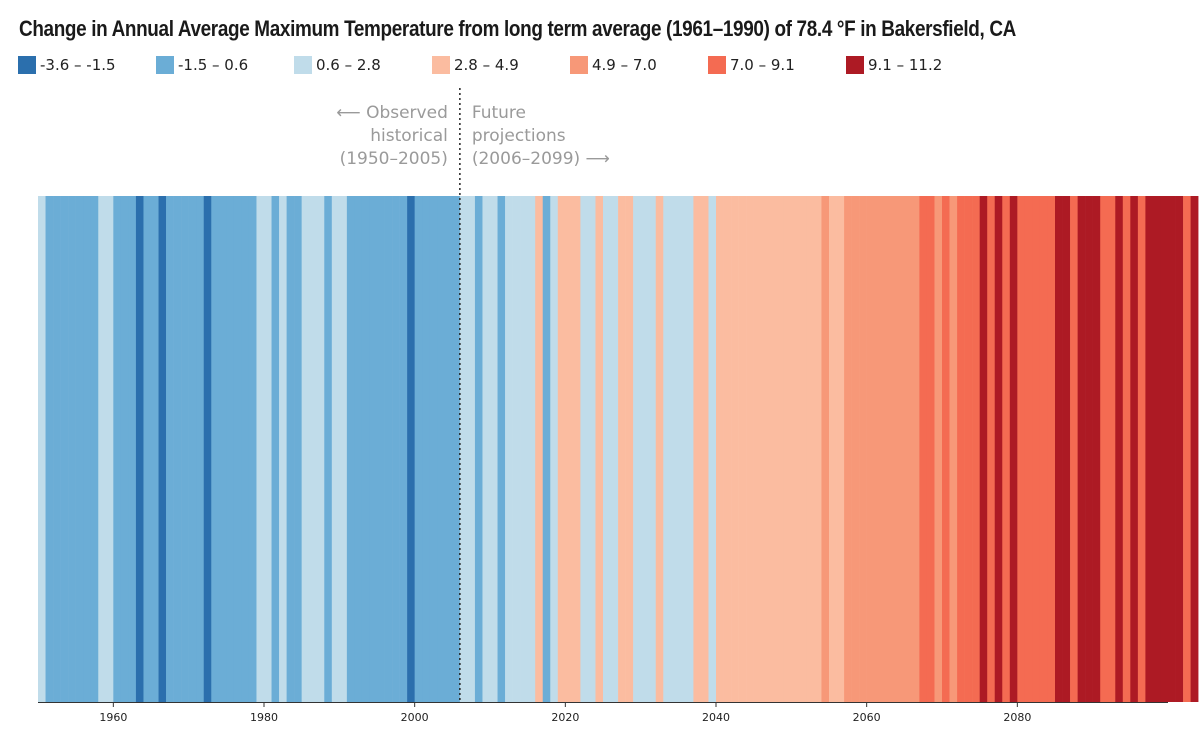 The width and height of the screenshot is (1200, 741). What do you see at coordinates (132, 449) in the screenshot?
I see `stripe-1962` at bounding box center [132, 449].